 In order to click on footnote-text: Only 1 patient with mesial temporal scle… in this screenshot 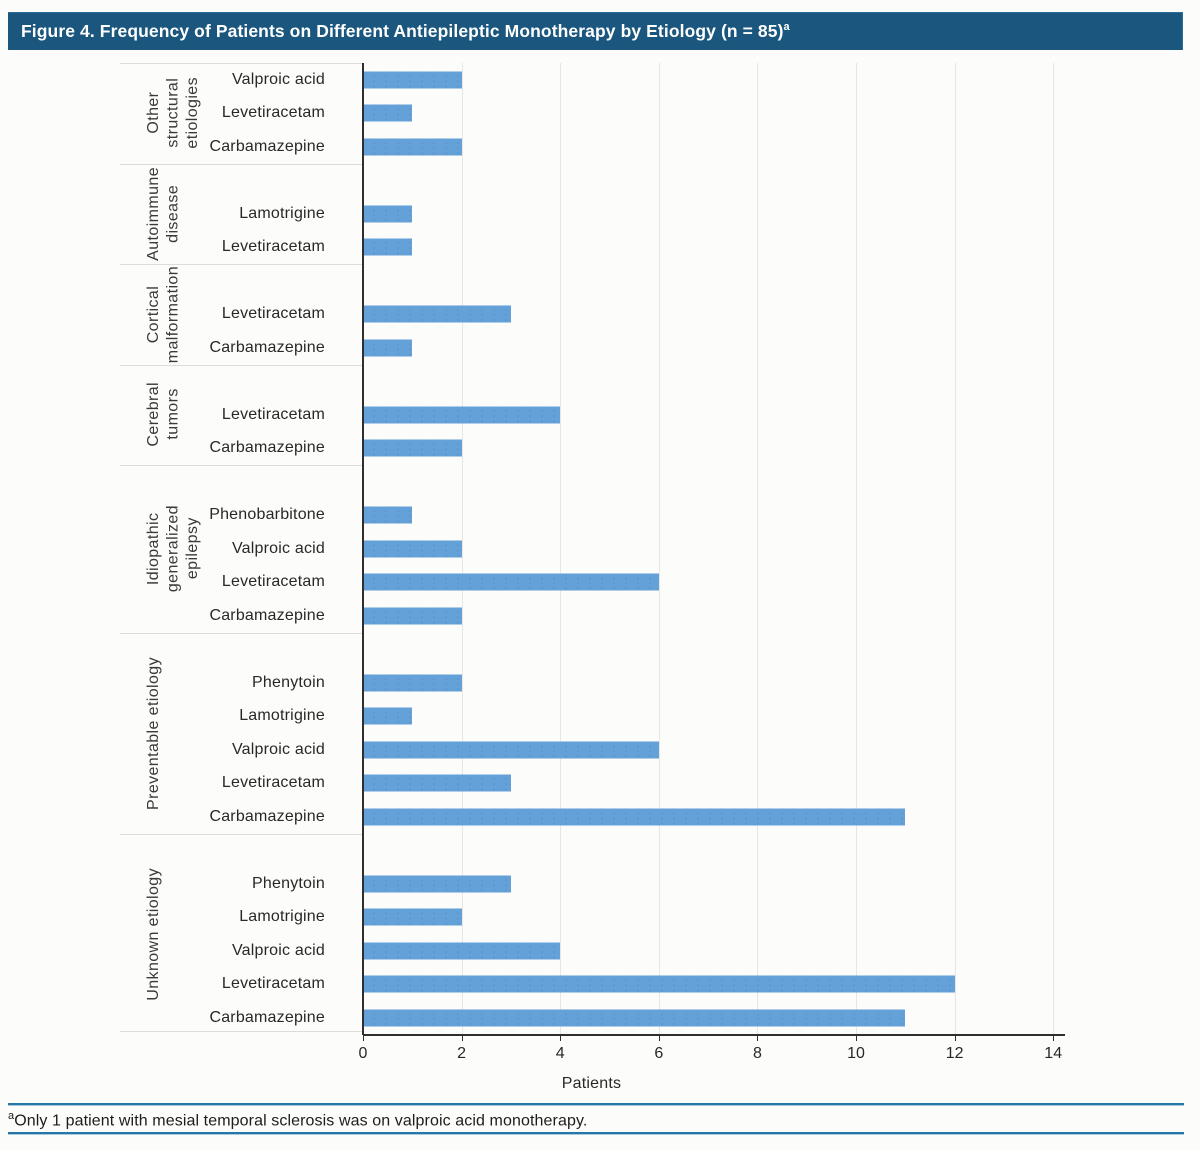, I will do `click(301, 1121)`.